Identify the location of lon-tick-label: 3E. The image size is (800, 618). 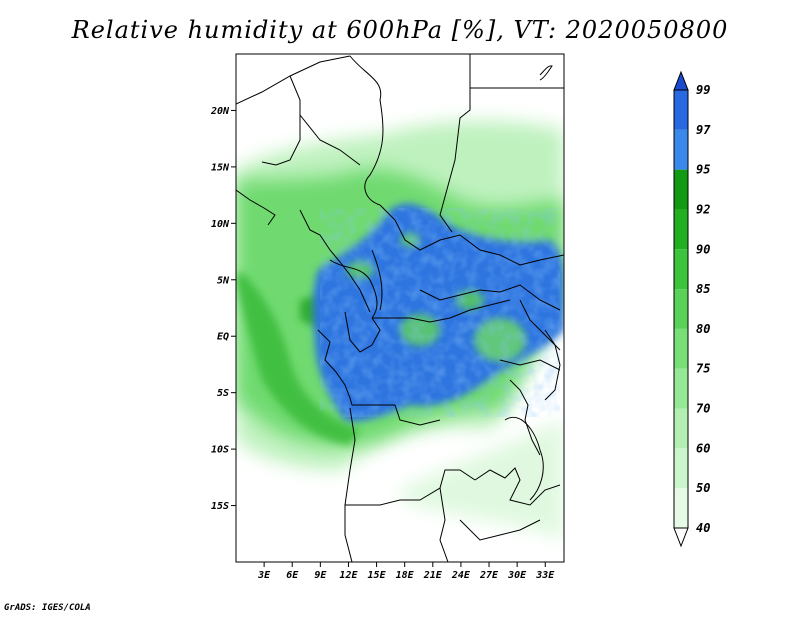
(264, 575).